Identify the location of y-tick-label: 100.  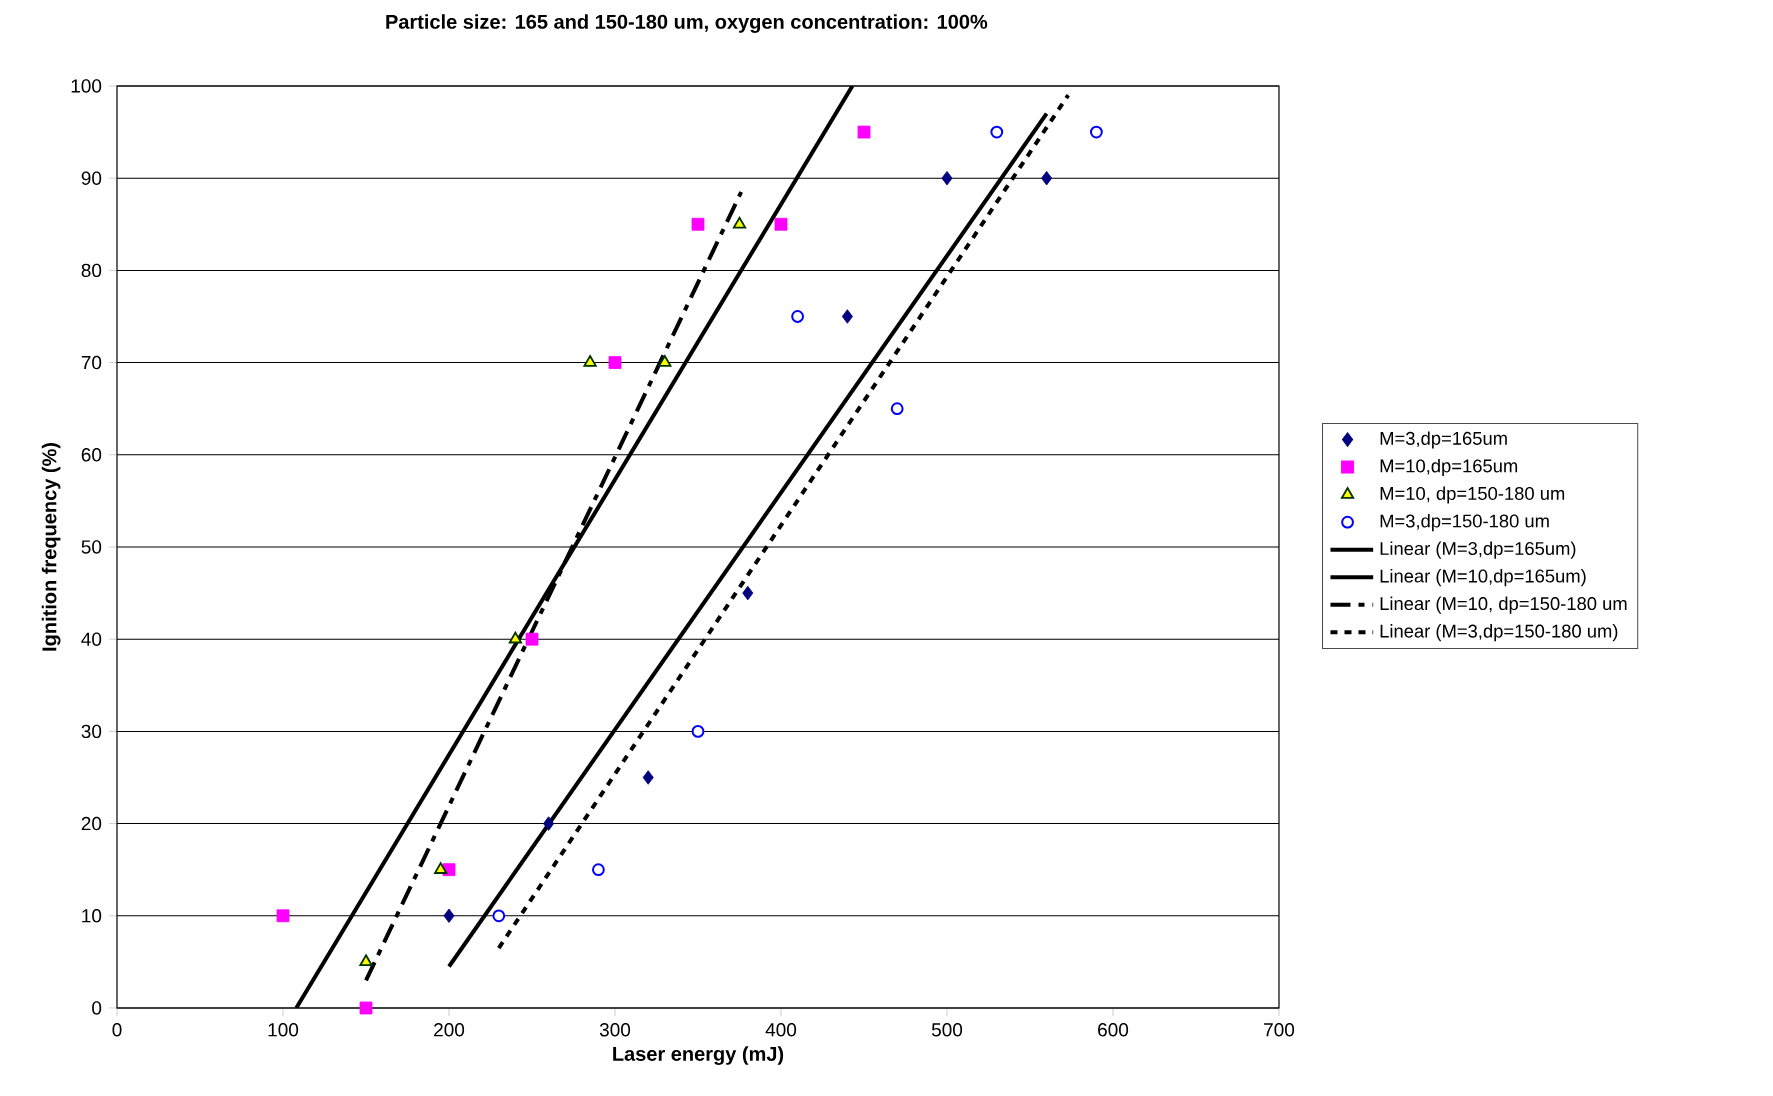
(86, 86).